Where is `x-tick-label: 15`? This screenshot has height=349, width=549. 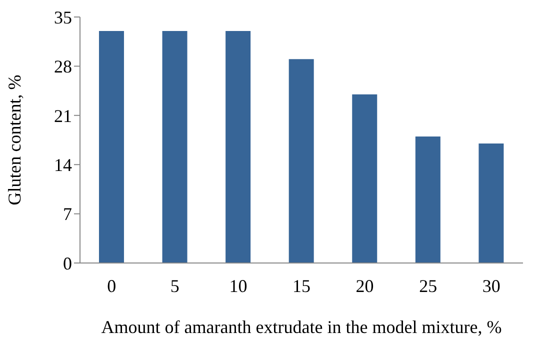
x-tick-label: 15 is located at coordinates (301, 286).